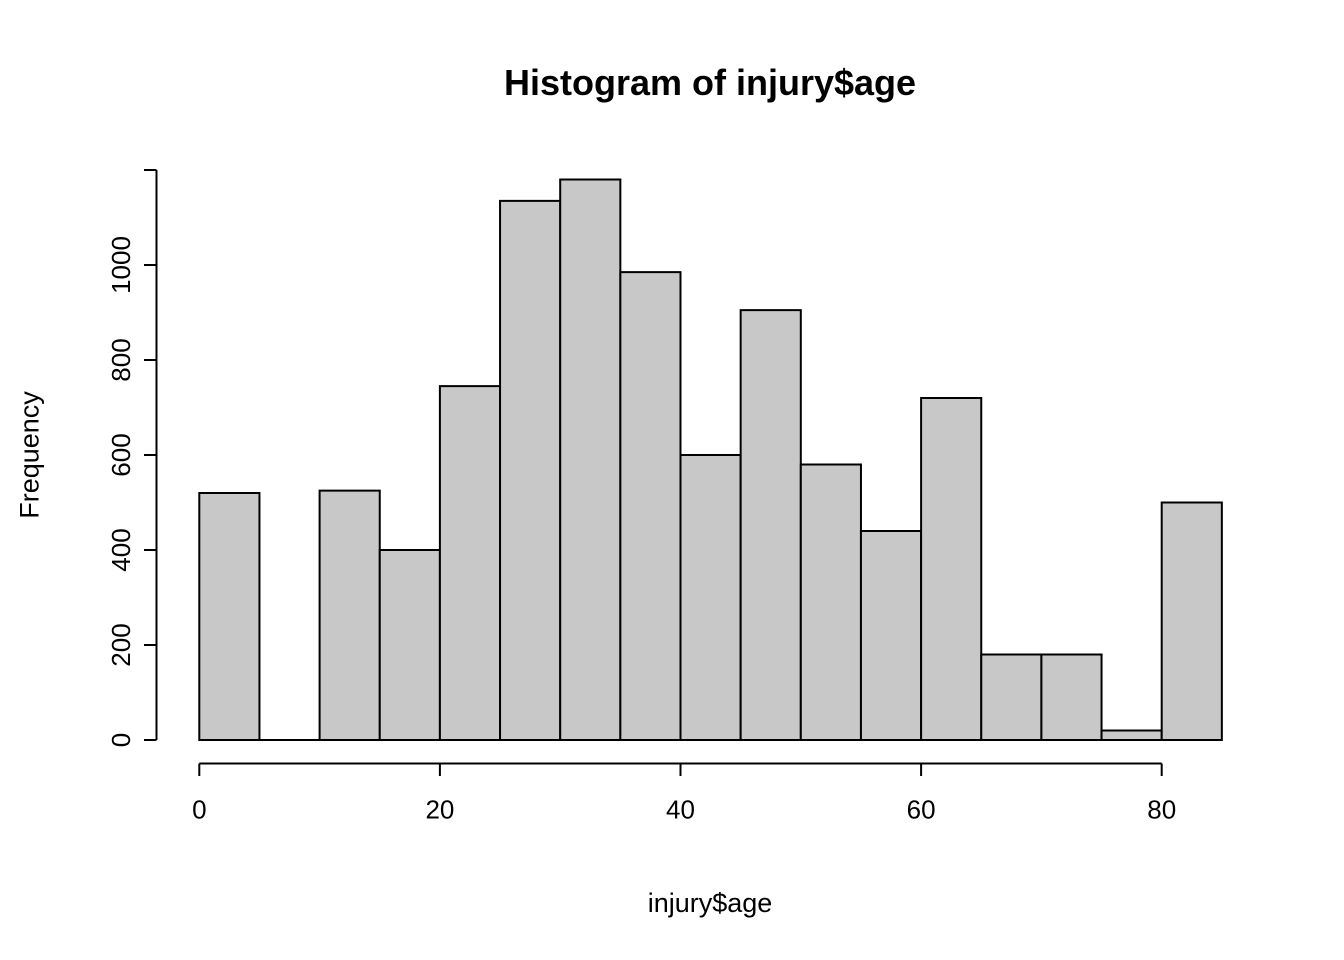 The height and width of the screenshot is (960, 1344). I want to click on x-tick-label: 60, so click(921, 810).